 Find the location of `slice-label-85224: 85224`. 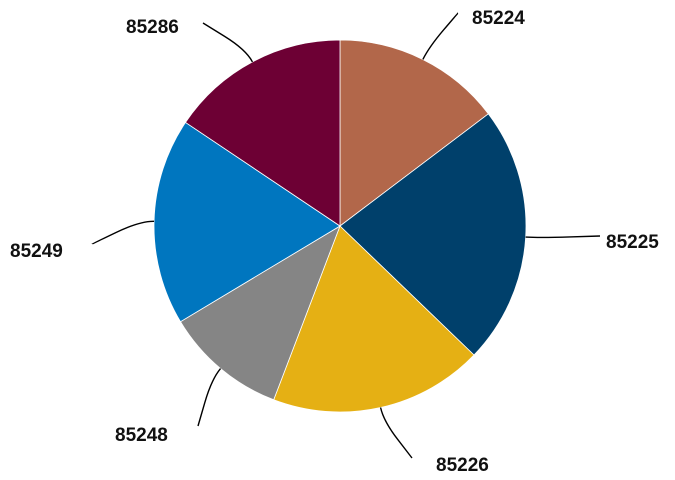

slice-label-85224: 85224 is located at coordinates (498, 18).